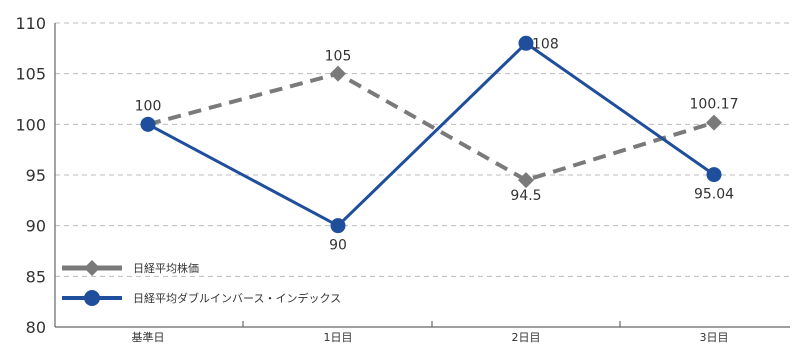 This screenshot has height=347, width=799. Describe the element at coordinates (430, 337) in the screenshot. I see `x-tick-labels: 基準日 1日目 2日目 3日目` at that location.